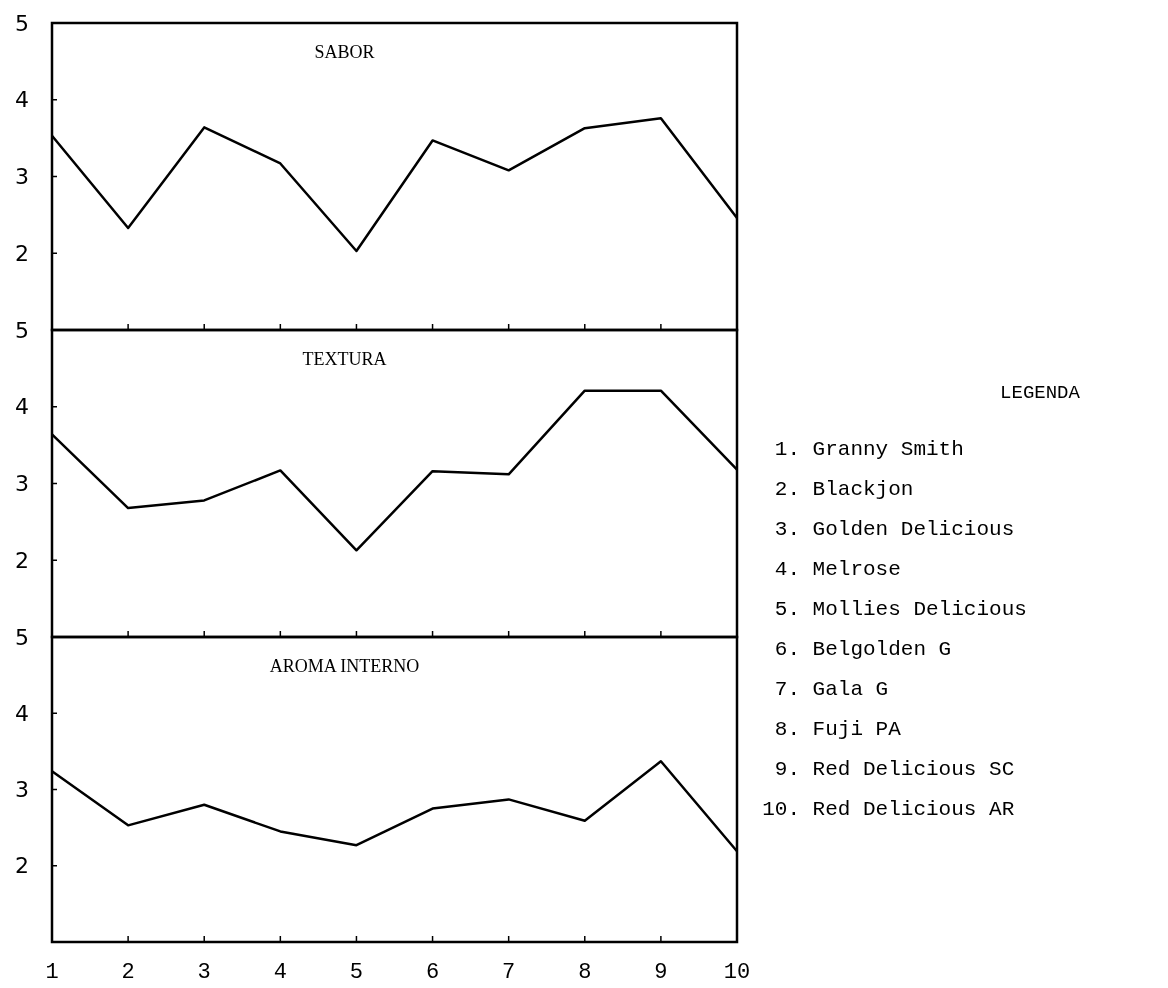 Image resolution: width=1168 pixels, height=988 pixels. What do you see at coordinates (509, 972) in the screenshot?
I see `x-tick-label: 7` at bounding box center [509, 972].